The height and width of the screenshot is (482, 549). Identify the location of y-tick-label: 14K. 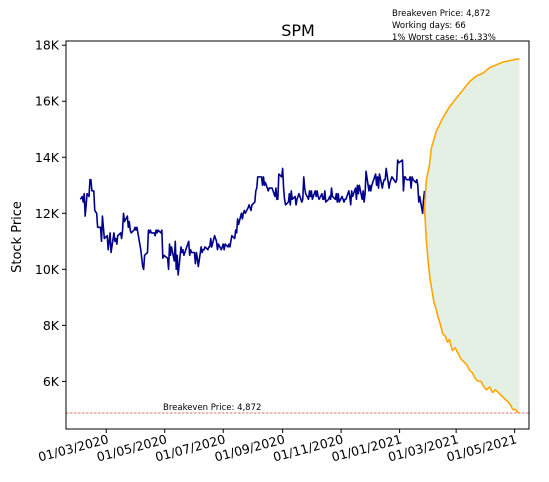
(47, 157).